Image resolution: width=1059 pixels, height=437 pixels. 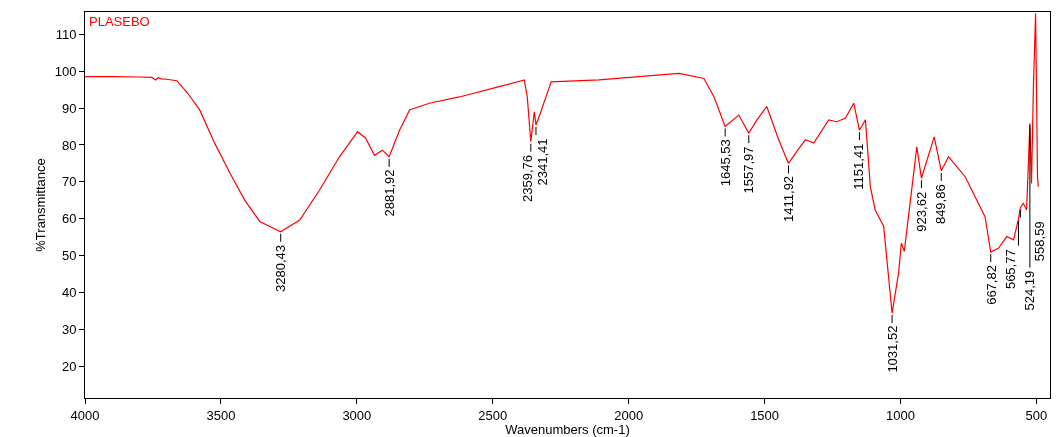 I want to click on y-tick-label: 30, so click(x=69, y=330).